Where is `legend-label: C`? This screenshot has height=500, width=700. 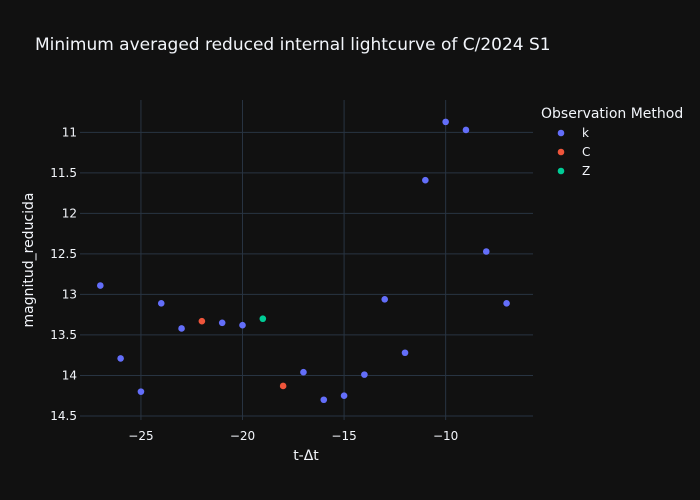
legend-label: C is located at coordinates (586, 152).